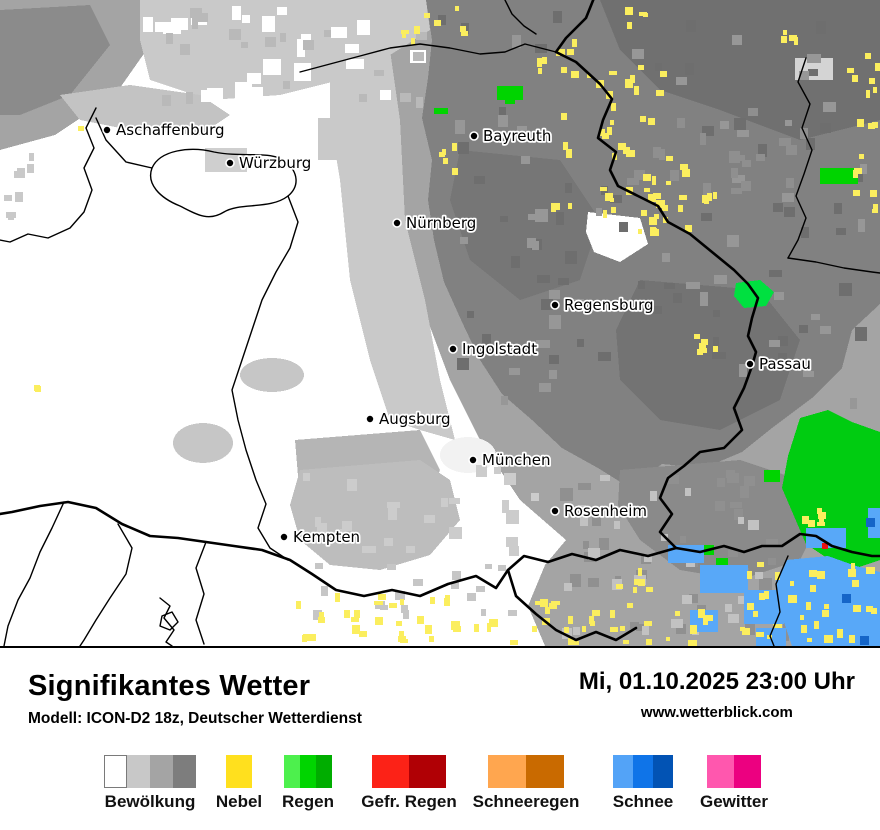 This screenshot has height=830, width=880. What do you see at coordinates (441, 223) in the screenshot?
I see `city-label: Nürnberg` at bounding box center [441, 223].